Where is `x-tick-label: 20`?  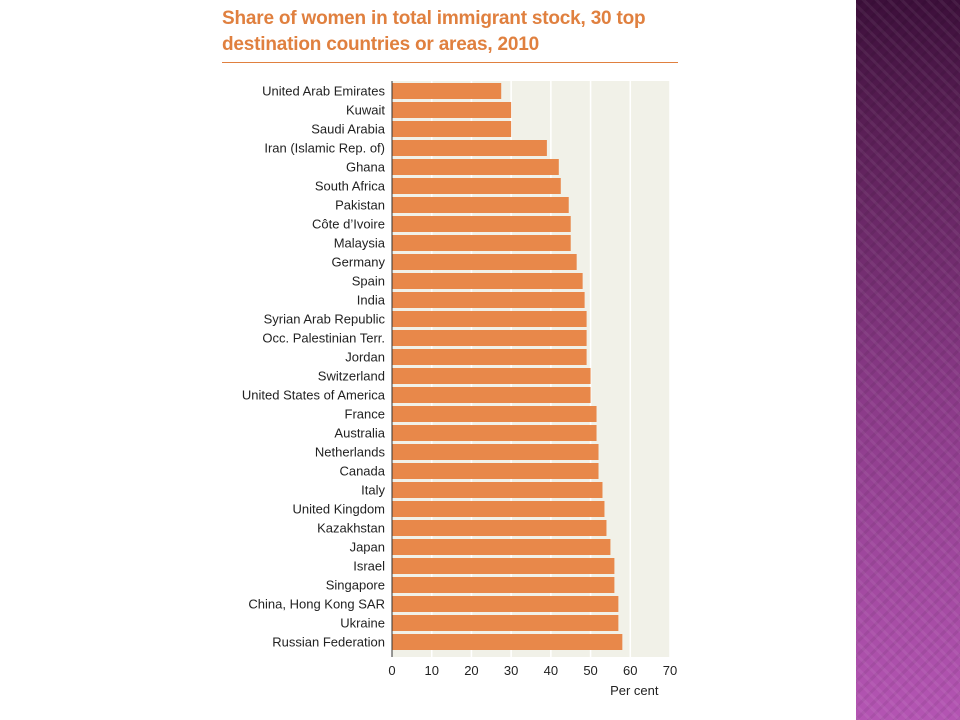 x-tick-label: 20 is located at coordinates (471, 670).